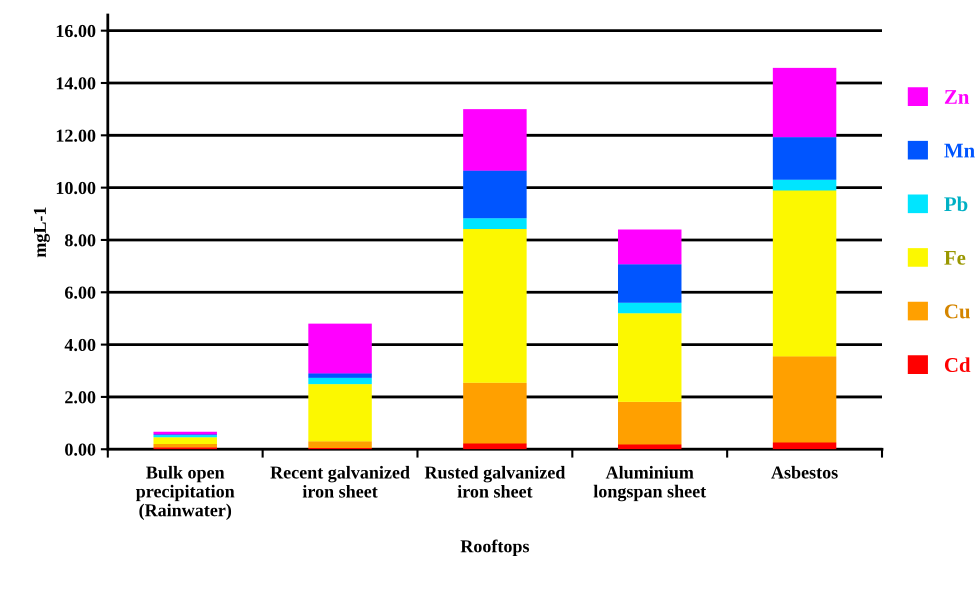 This screenshot has width=980, height=599. What do you see at coordinates (650, 484) in the screenshot?
I see `x-tick-label: Aluminium longspan sheet` at bounding box center [650, 484].